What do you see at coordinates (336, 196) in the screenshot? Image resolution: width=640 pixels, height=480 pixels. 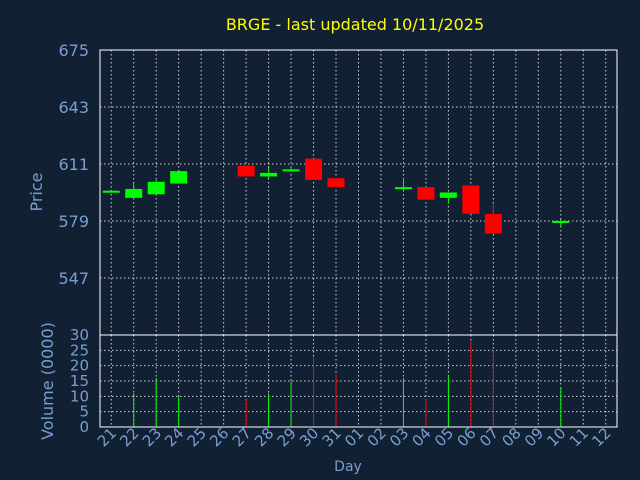 I see `candles` at bounding box center [336, 196].